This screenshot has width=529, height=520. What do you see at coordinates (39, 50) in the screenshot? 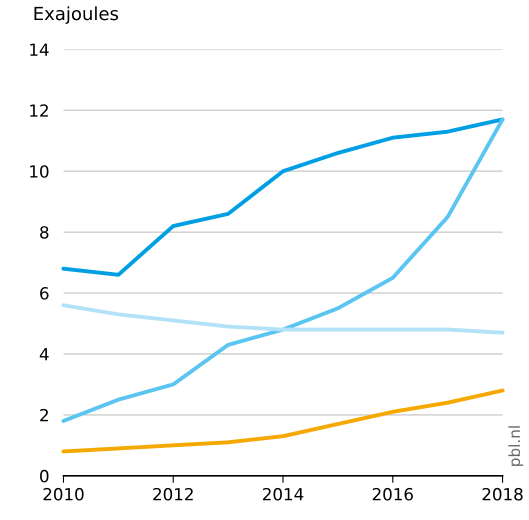
I see `y-tick-label: 14` at bounding box center [39, 50].